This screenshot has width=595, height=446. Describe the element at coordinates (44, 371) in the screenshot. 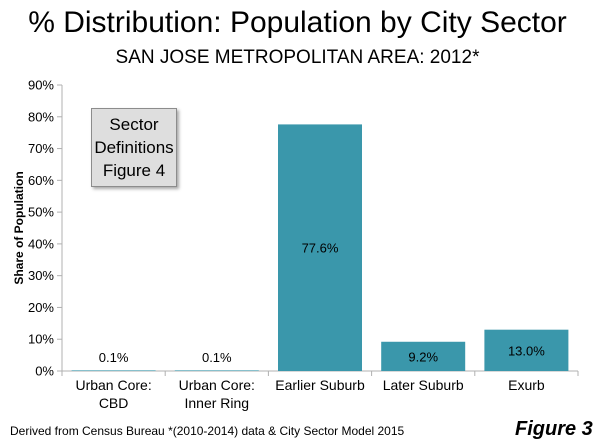

I see `y-tick-label: 0%` at that location.